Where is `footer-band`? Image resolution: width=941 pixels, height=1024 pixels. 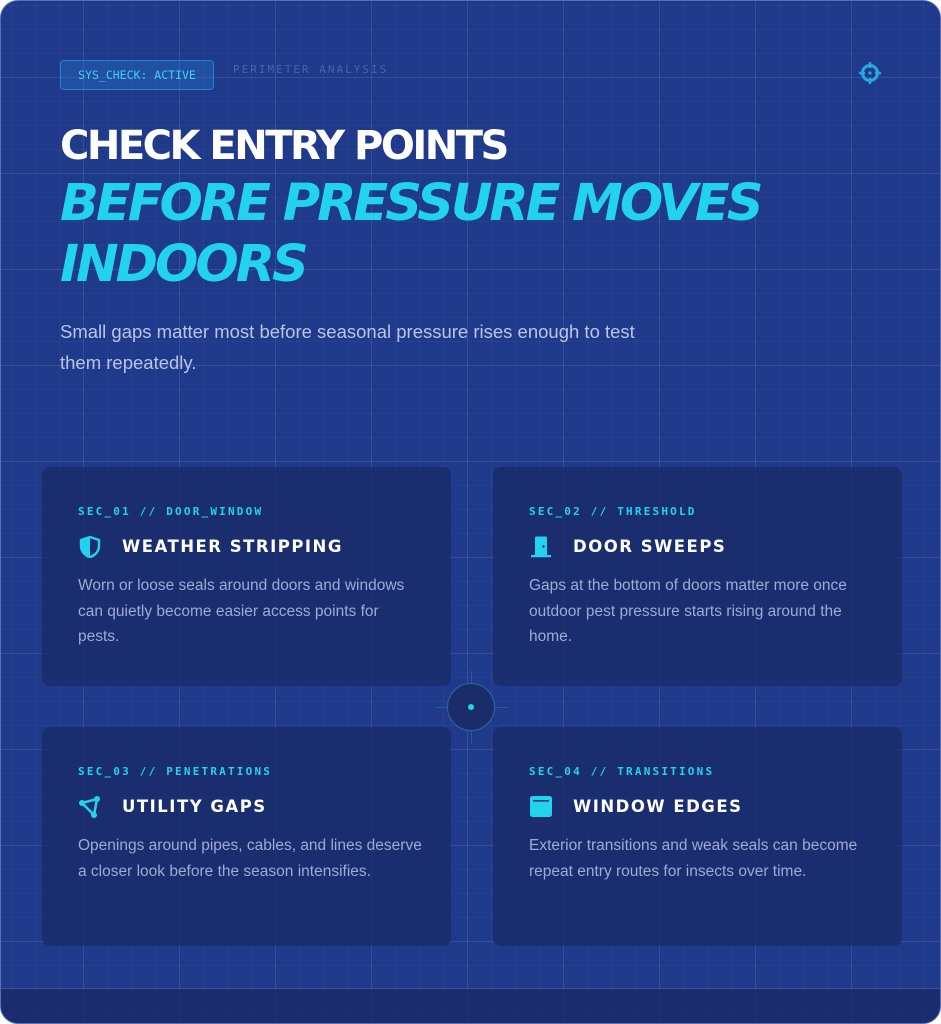 footer-band is located at coordinates (470, 1005).